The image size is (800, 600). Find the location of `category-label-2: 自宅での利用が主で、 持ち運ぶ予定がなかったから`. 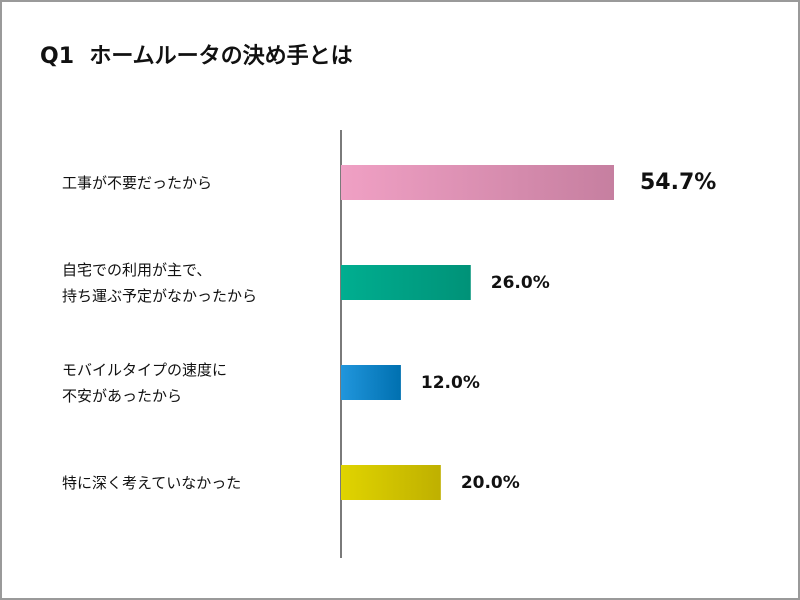

category-label-2: 自宅での利用が主で、 持ち運ぶ予定がなかったから is located at coordinates (160, 282).